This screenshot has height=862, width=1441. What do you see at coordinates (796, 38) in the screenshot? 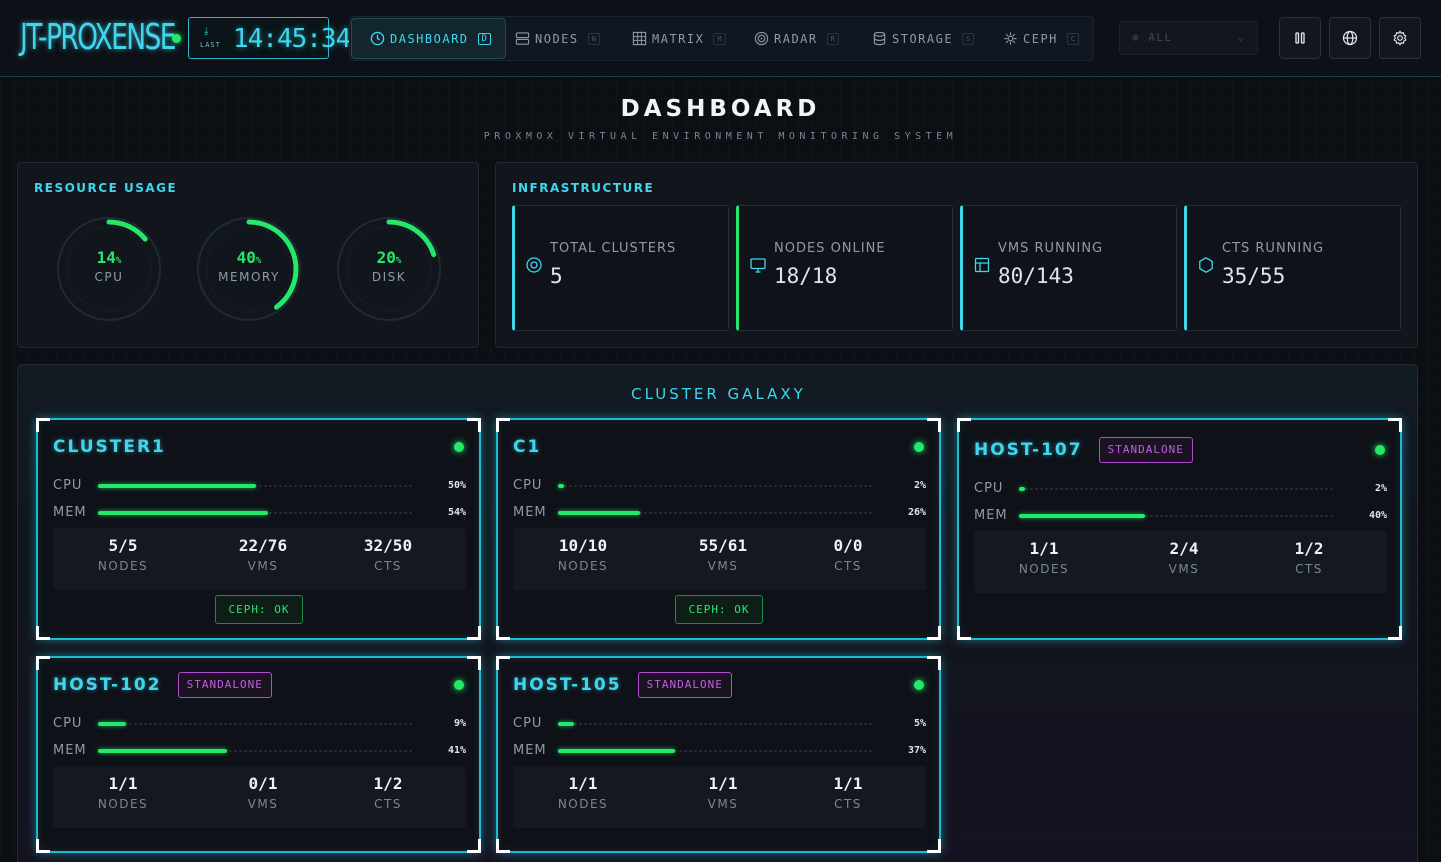
I see `nav-radar: RADAR R` at bounding box center [796, 38].